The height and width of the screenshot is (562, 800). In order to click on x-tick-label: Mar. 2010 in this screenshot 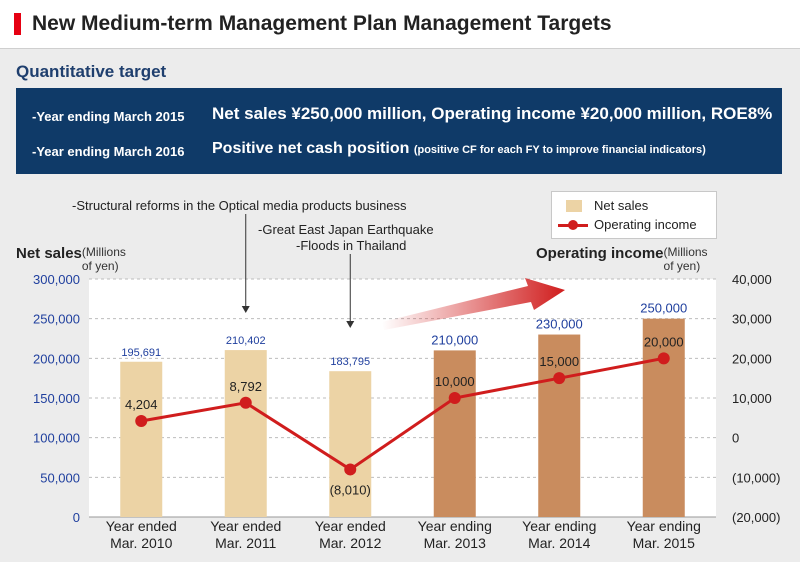, I will do `click(141, 543)`.